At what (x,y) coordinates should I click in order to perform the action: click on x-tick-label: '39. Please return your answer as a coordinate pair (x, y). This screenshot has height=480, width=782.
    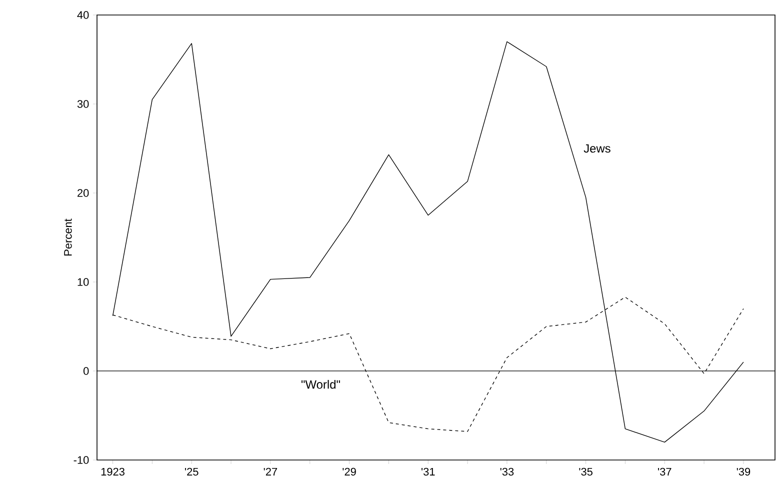
    Looking at the image, I should click on (743, 472).